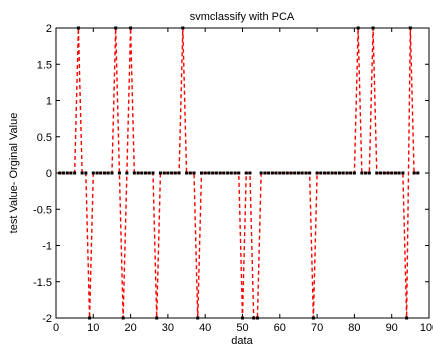  I want to click on y-tick-label: 2, so click(49, 29).